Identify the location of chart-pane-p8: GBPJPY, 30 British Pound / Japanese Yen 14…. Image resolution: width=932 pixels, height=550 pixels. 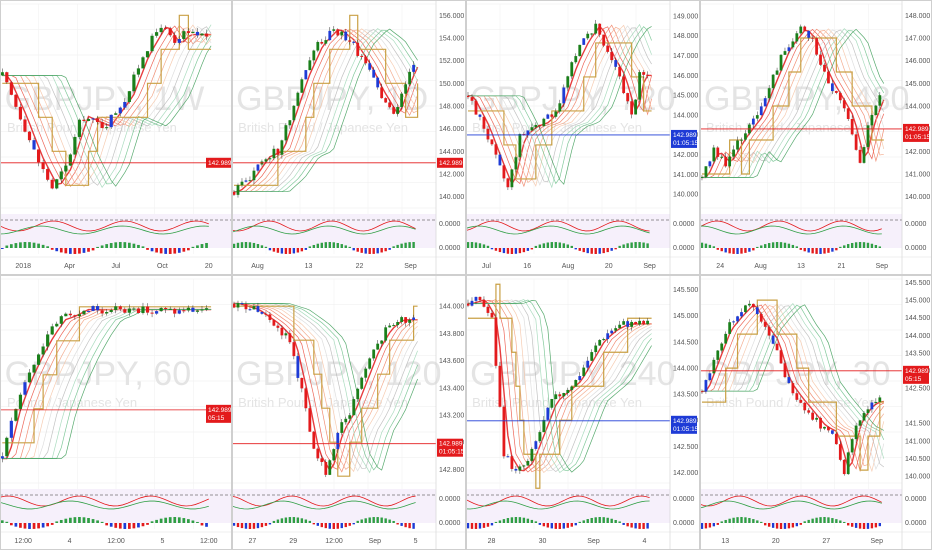
(816, 412).